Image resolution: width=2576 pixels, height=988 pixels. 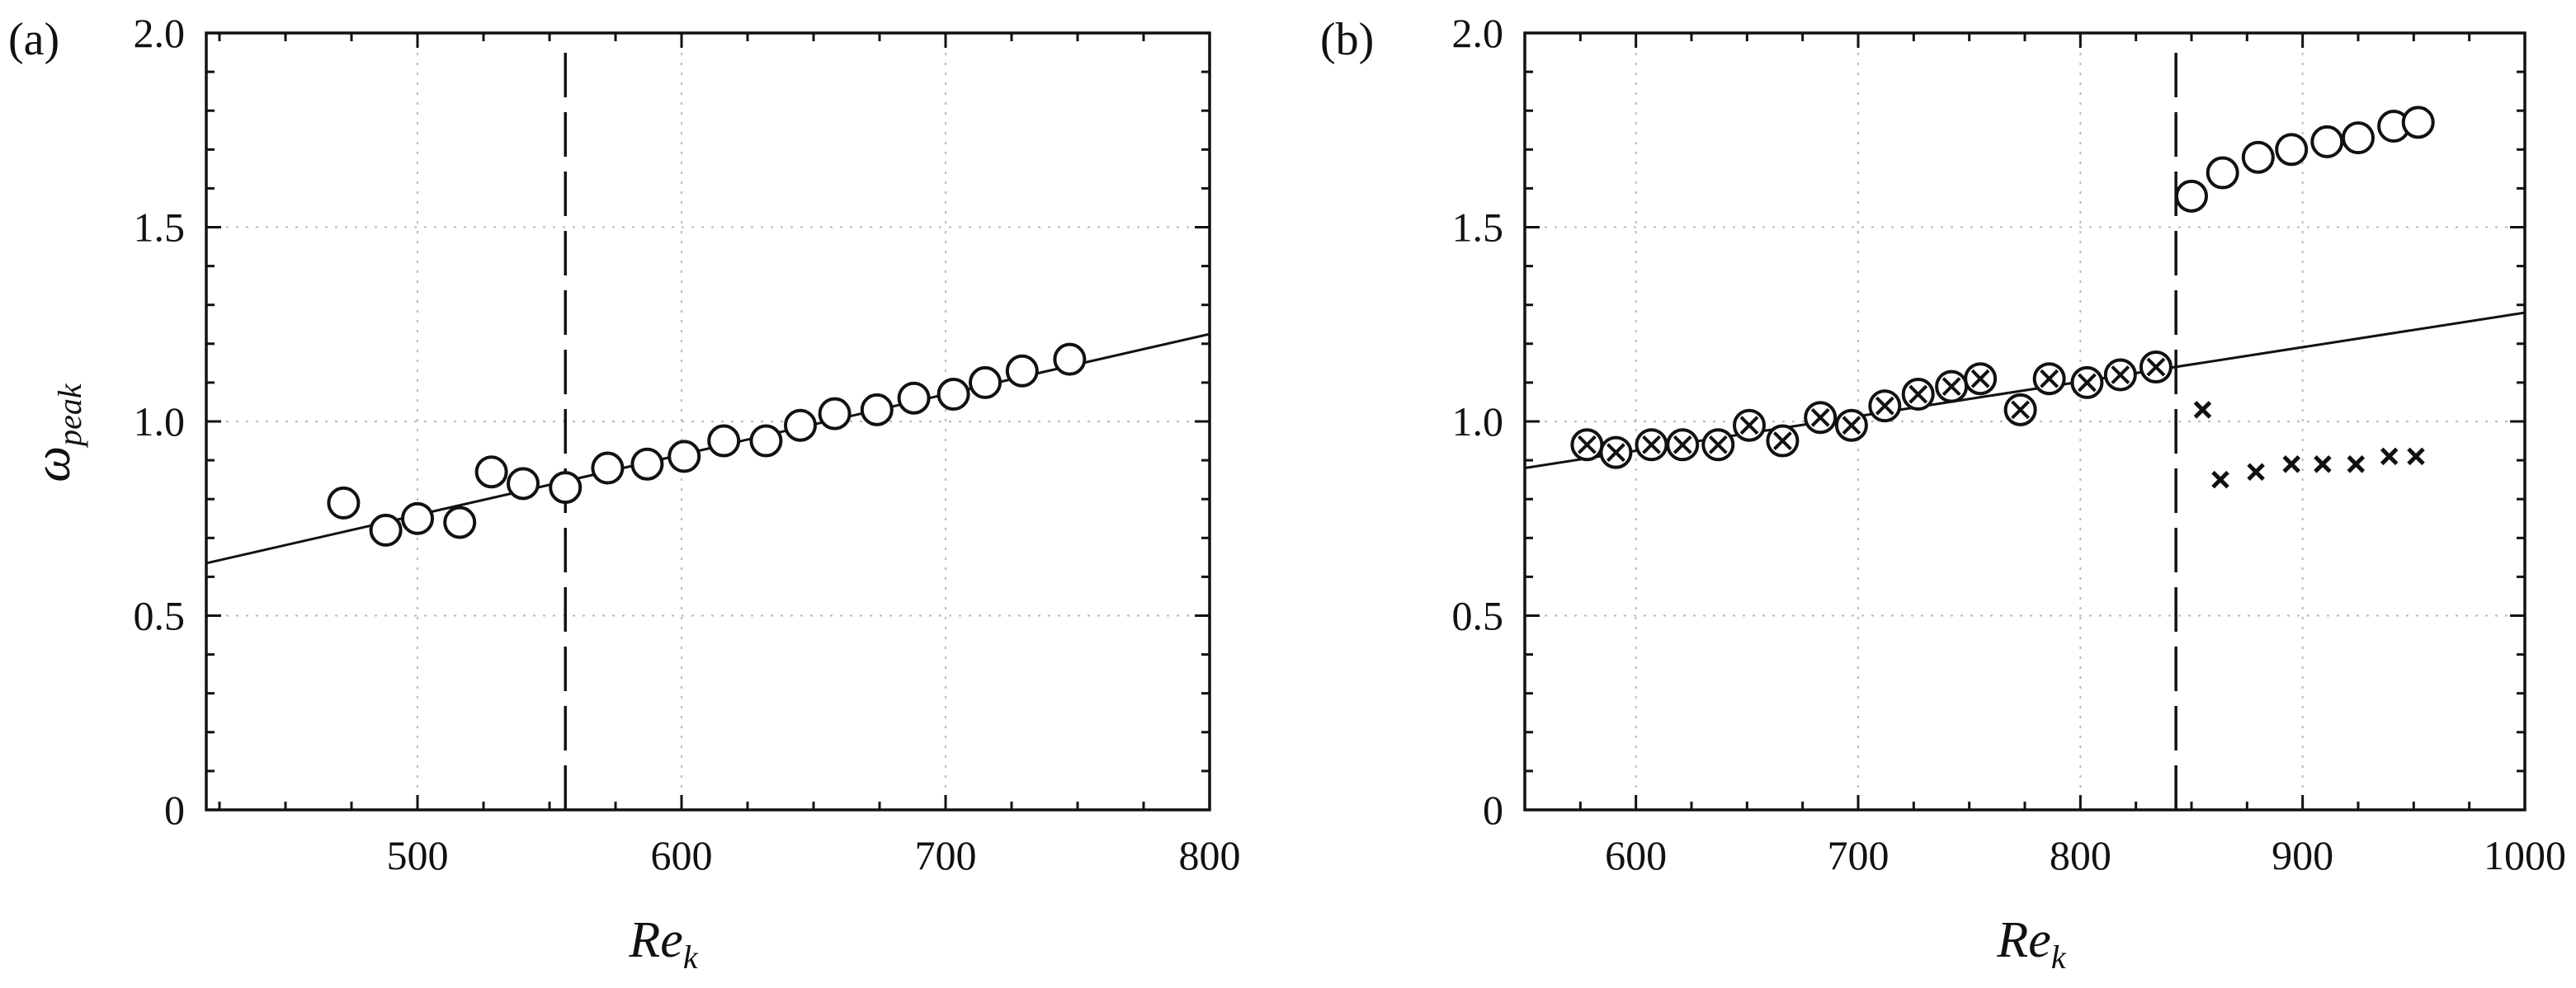 What do you see at coordinates (663, 944) in the screenshot?
I see `x-axis-title-a: Rek` at bounding box center [663, 944].